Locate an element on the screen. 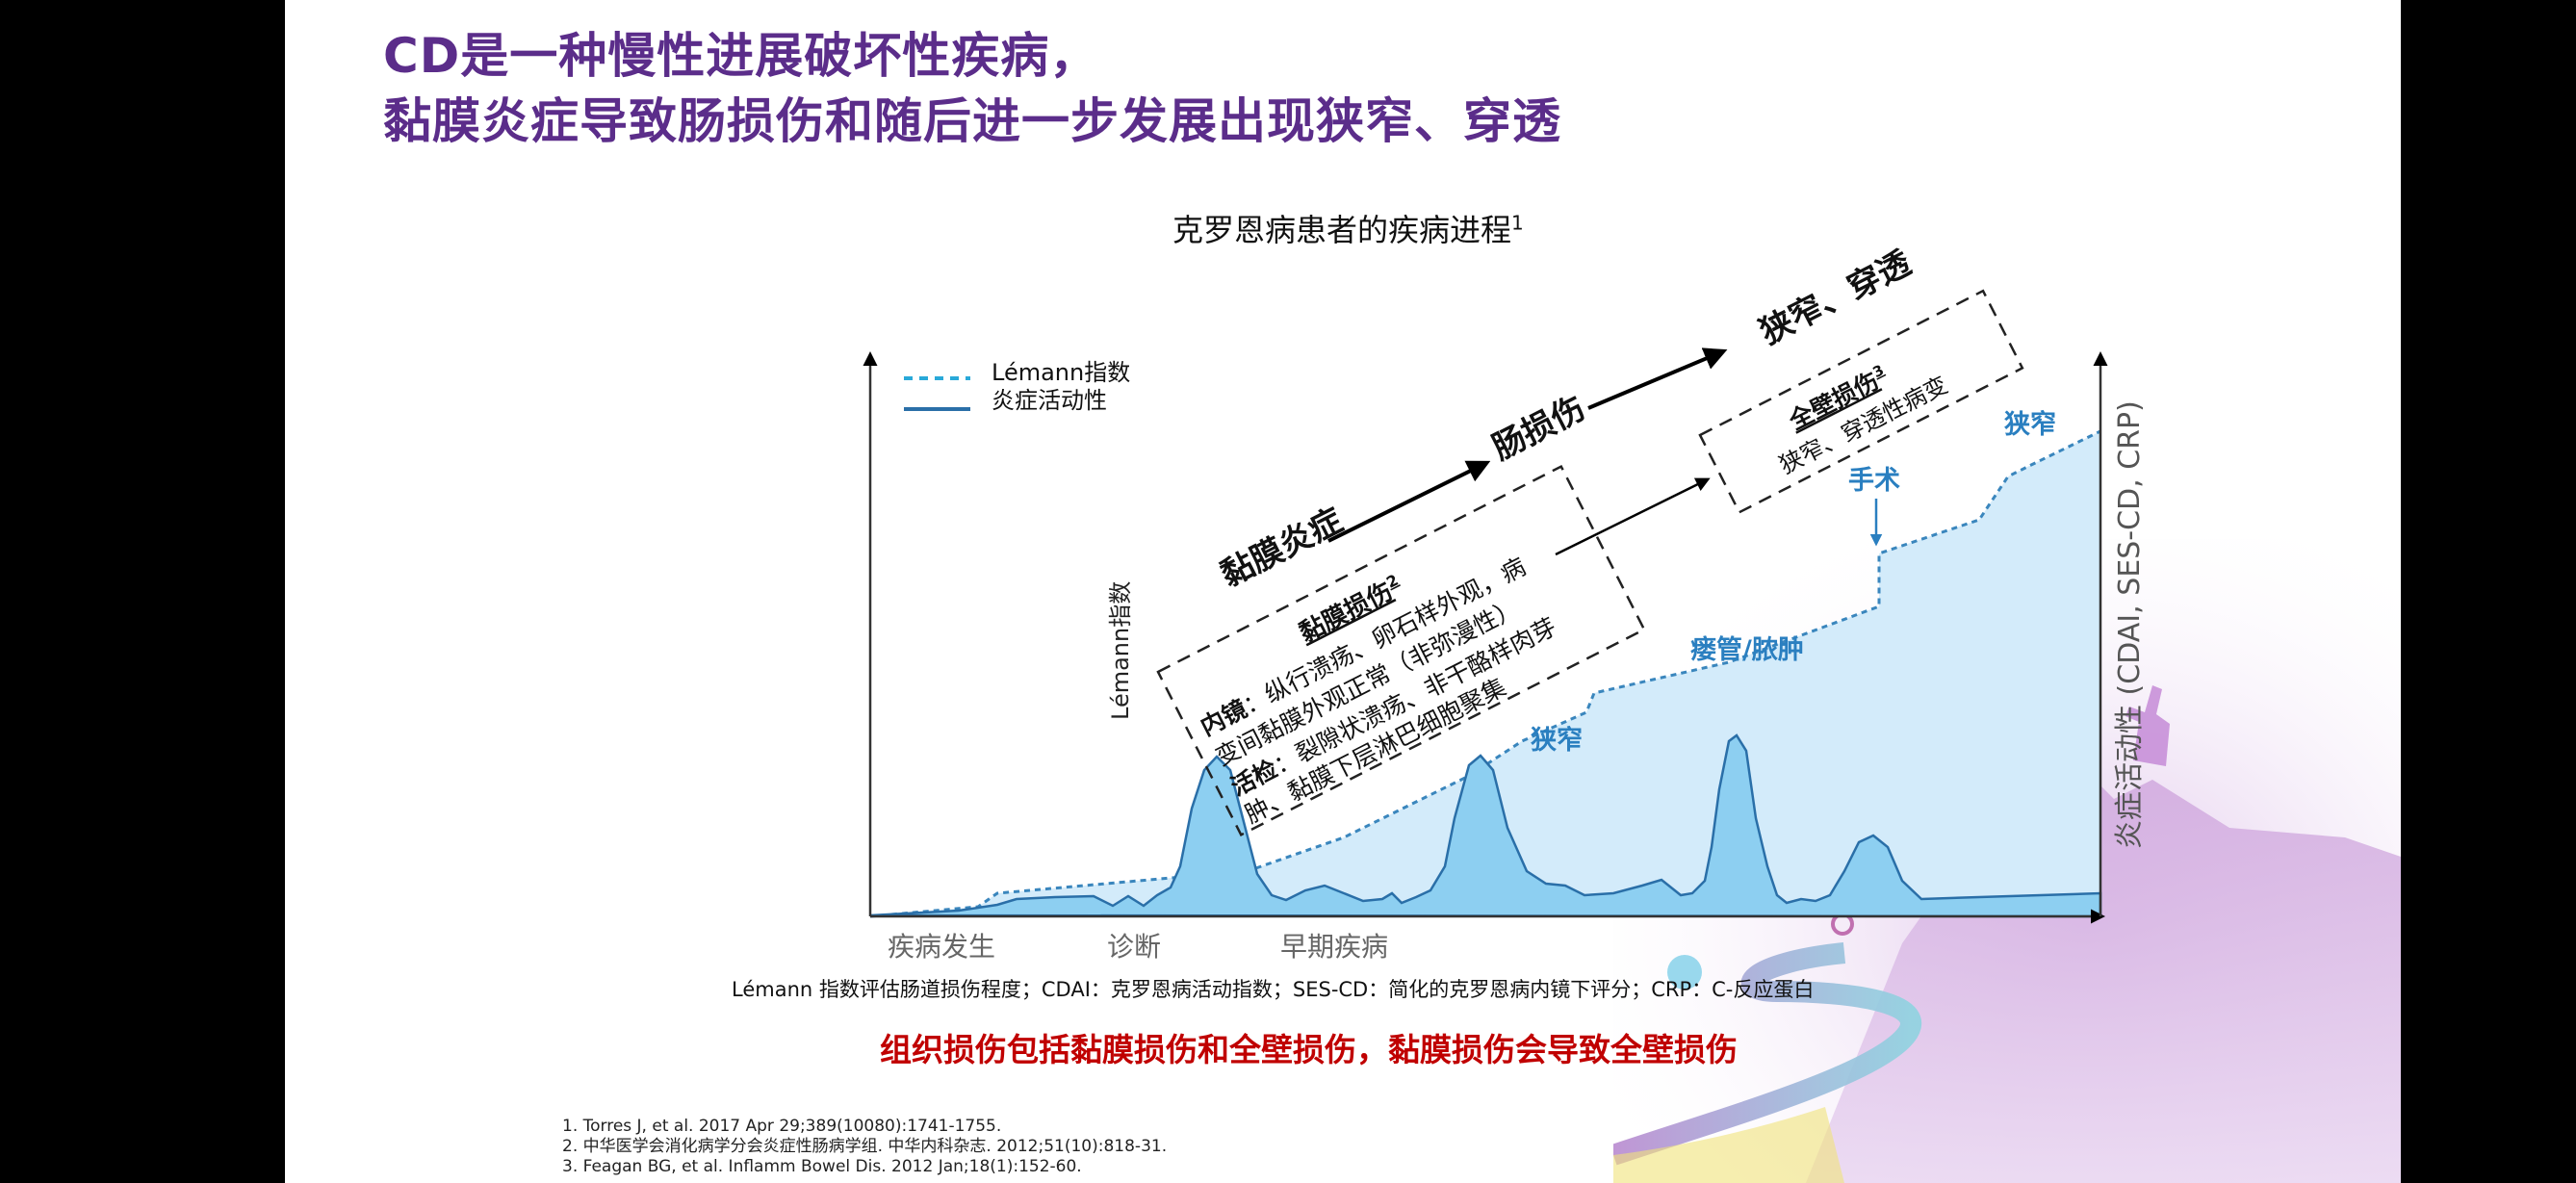 The width and height of the screenshot is (2576, 1183). chart-title: 克罗恩病患者的疾病进程1 is located at coordinates (1348, 228).